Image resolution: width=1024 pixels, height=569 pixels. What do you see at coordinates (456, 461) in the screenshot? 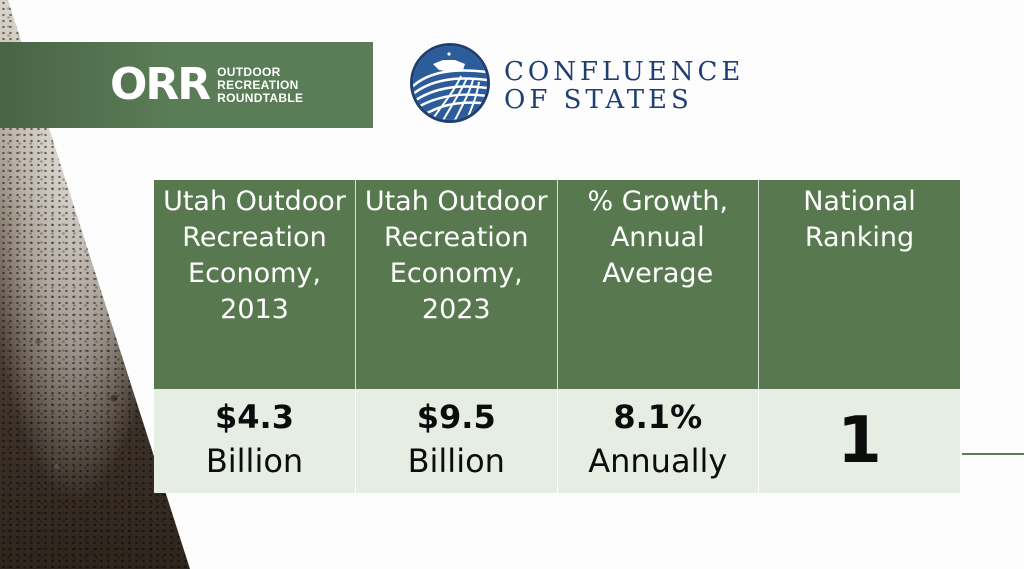
I see `value-unit-2023: Billion` at bounding box center [456, 461].